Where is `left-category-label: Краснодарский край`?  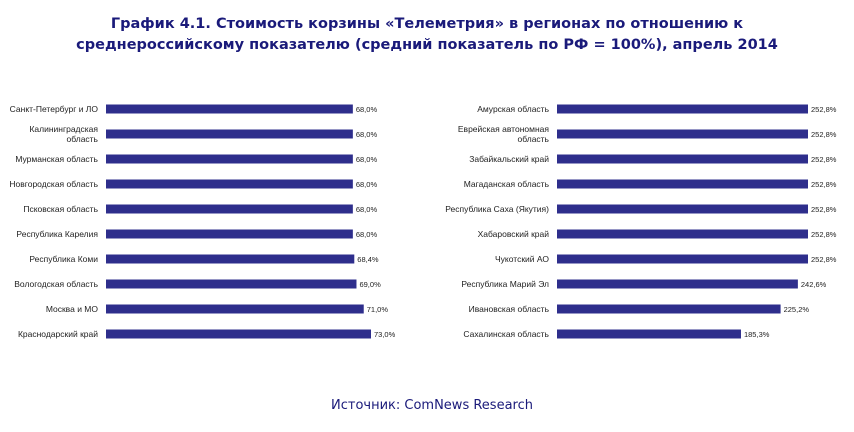
left-category-label: Краснодарский край is located at coordinates (58, 334).